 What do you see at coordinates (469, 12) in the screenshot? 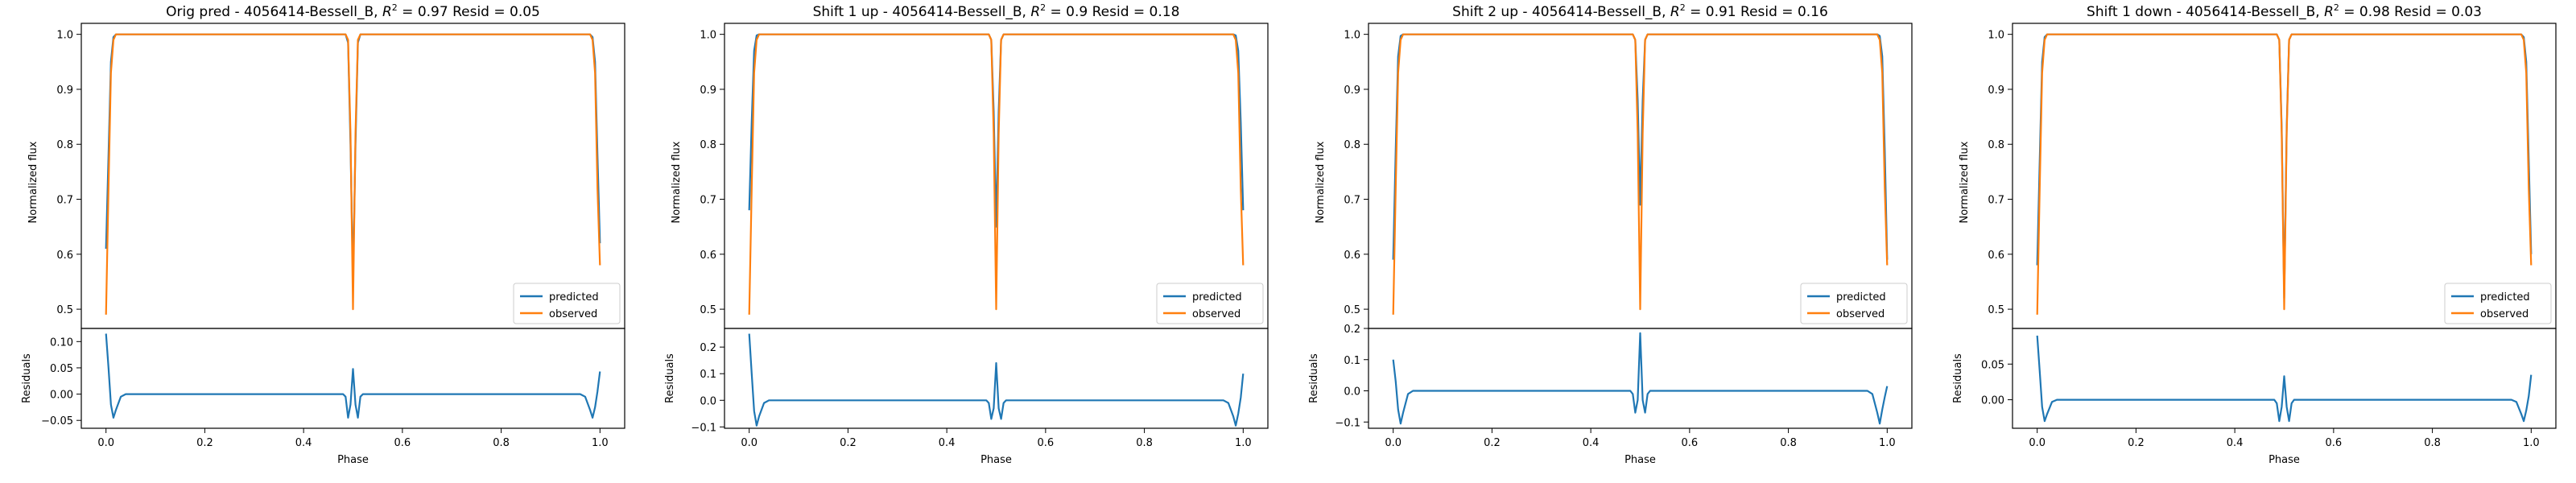
I see `chart-title-metrics: = 0.97 Resid = 0.05` at bounding box center [469, 12].